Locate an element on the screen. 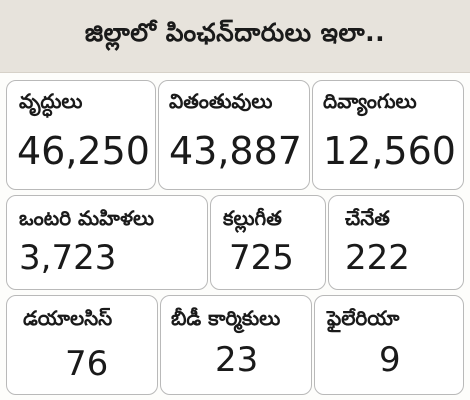 This screenshot has height=400, width=470. stat-card-filaria: ఫైలేరియా 9 is located at coordinates (389, 345).